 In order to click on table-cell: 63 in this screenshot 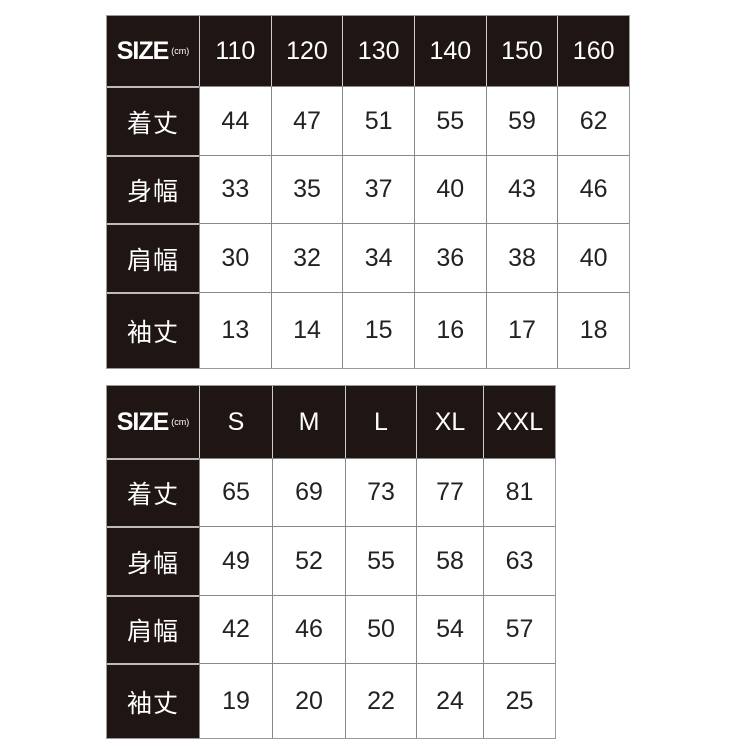, I will do `click(519, 560)`.